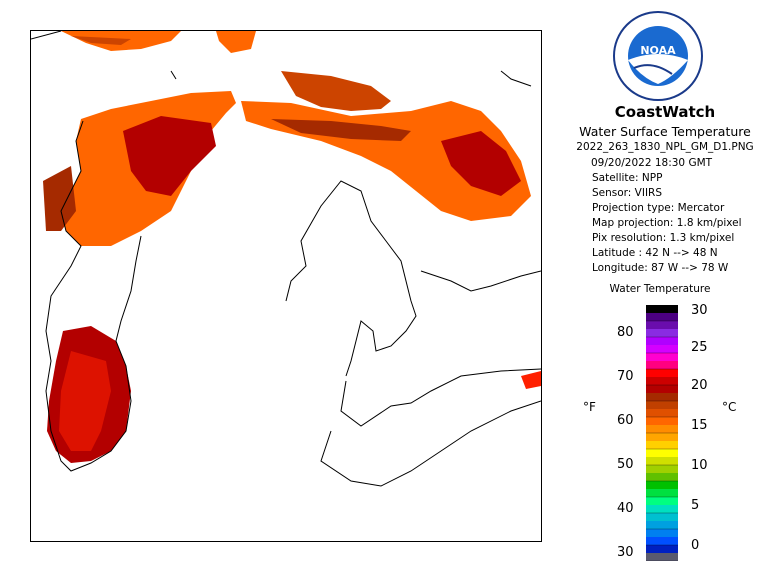 The height and width of the screenshot is (572, 782). Describe the element at coordinates (481, 163) in the screenshot. I see `georgian-bay-cold` at that location.